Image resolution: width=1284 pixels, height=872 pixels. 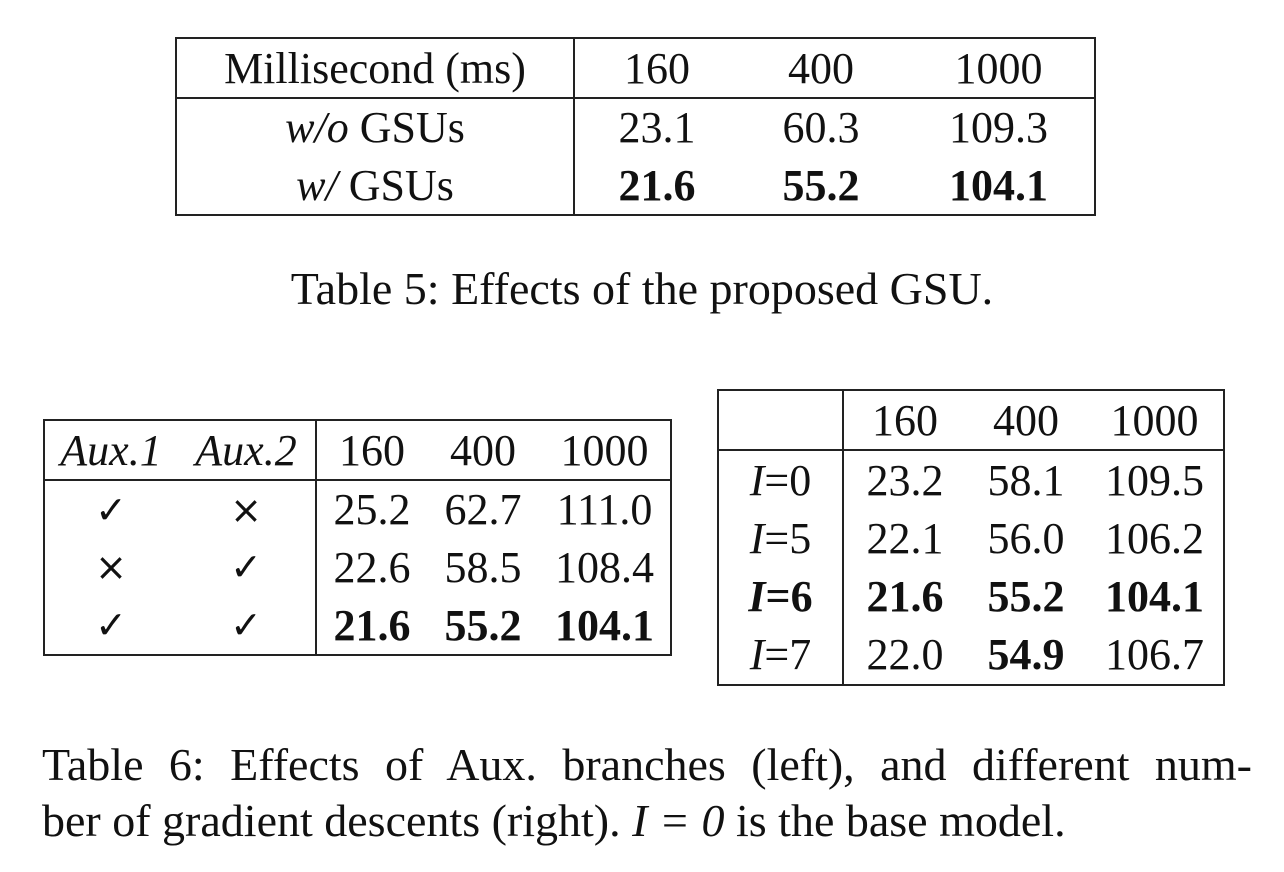 What do you see at coordinates (483, 567) in the screenshot?
I see `table-cell: 58.5` at bounding box center [483, 567].